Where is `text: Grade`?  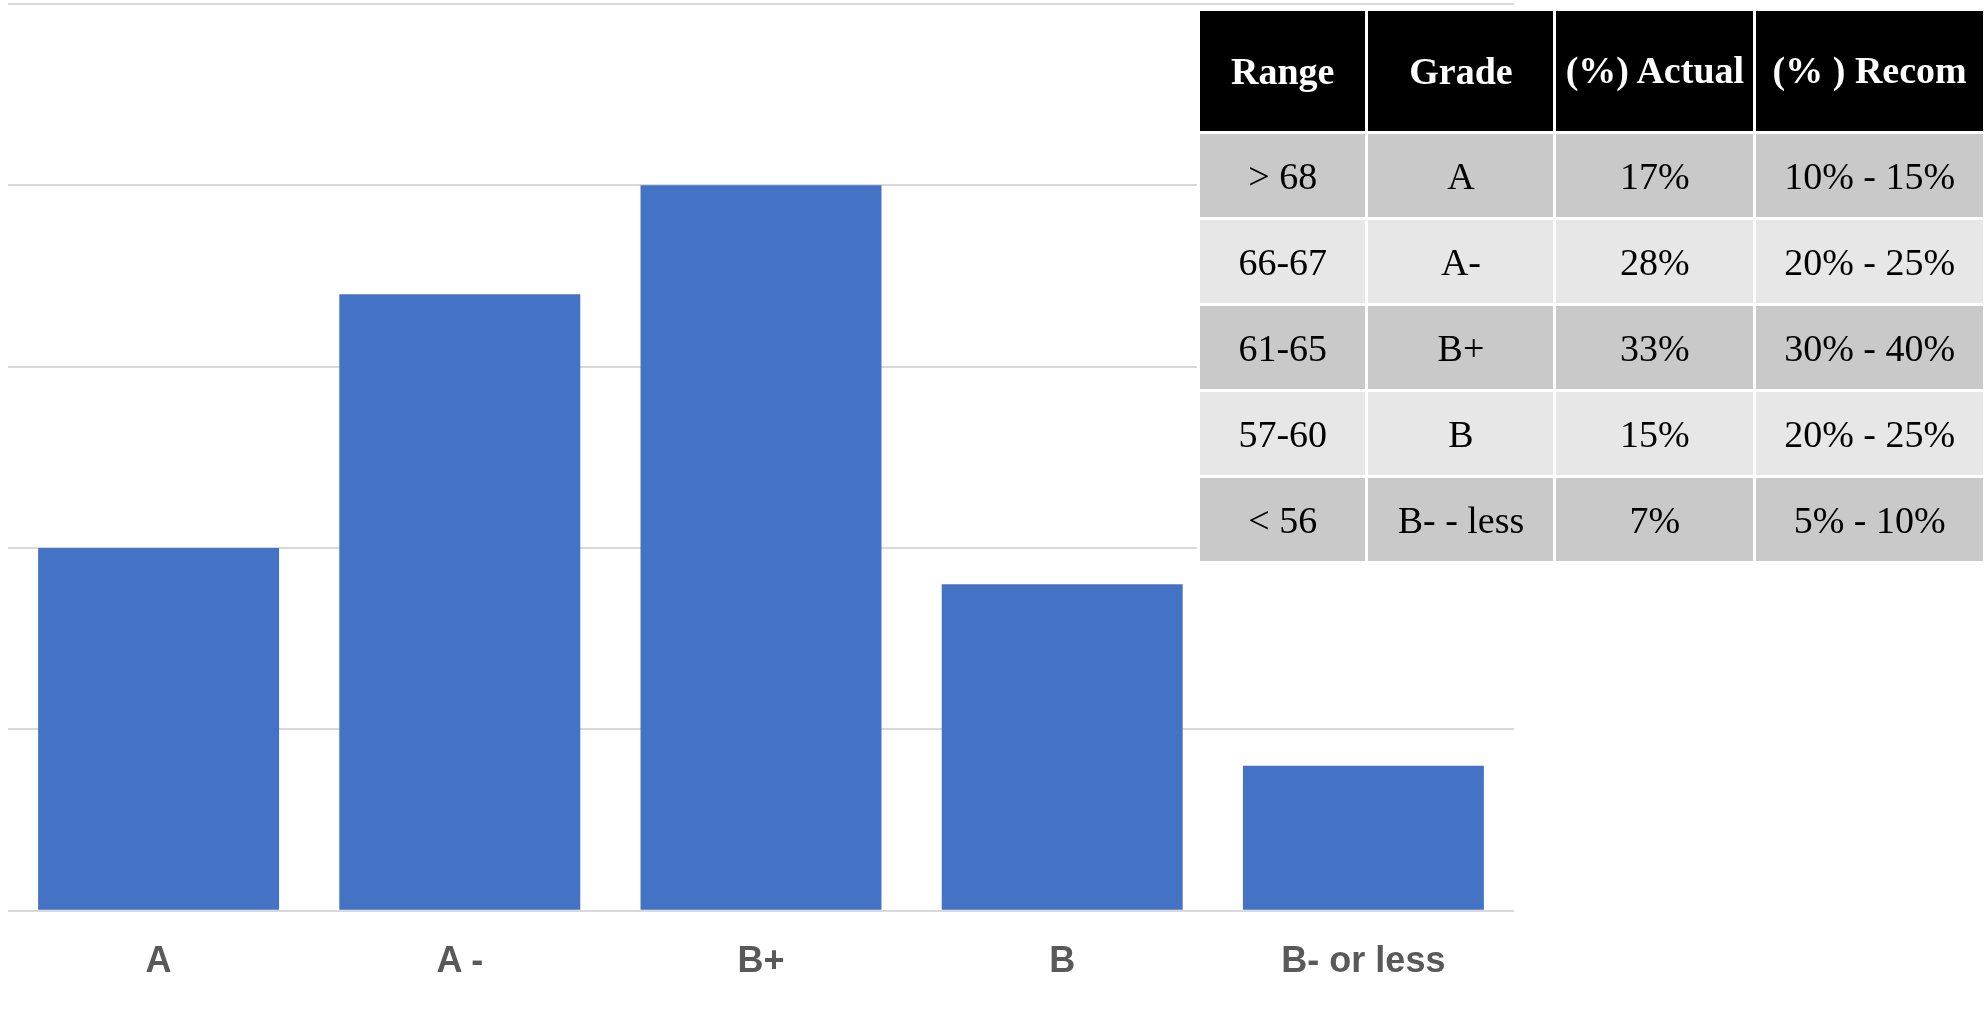 text: Grade is located at coordinates (1460, 71).